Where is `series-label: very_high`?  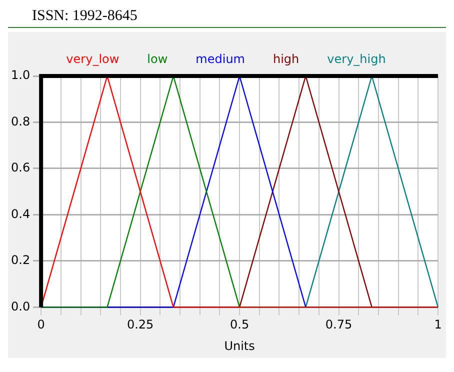 series-label: very_high is located at coordinates (356, 59).